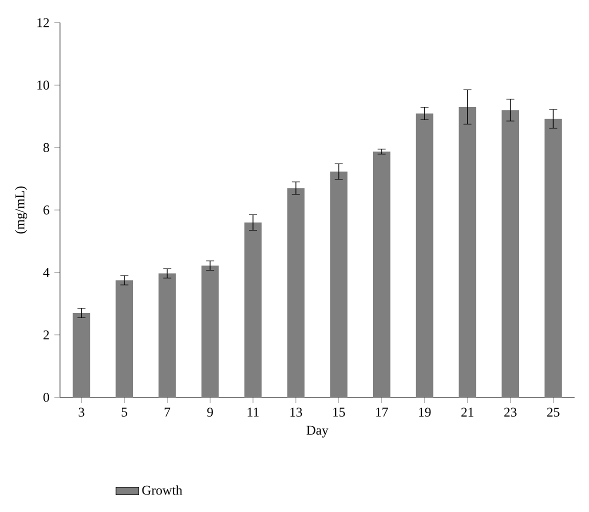  Describe the element at coordinates (46, 272) in the screenshot. I see `y-tick-label: 4` at that location.